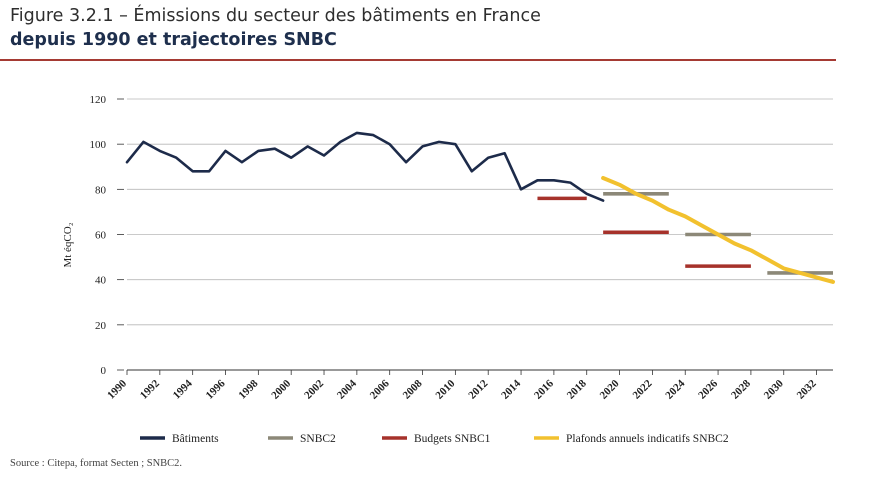  I want to click on y-axis-label: Mt éqCO₂, so click(68, 244).